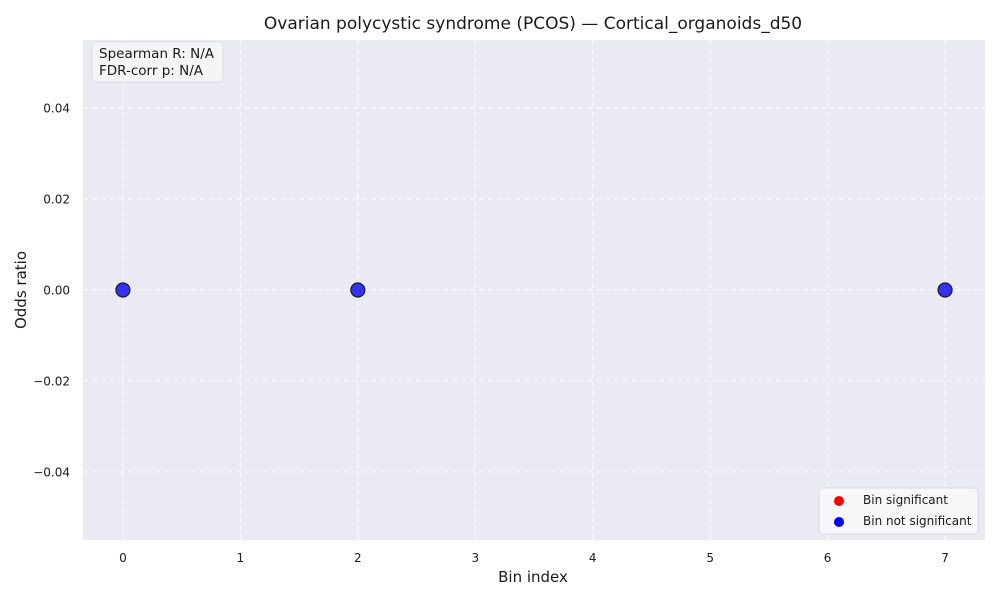 The width and height of the screenshot is (1000, 600). Describe the element at coordinates (905, 500) in the screenshot. I see `legend-label-significant: Bin significant` at that location.